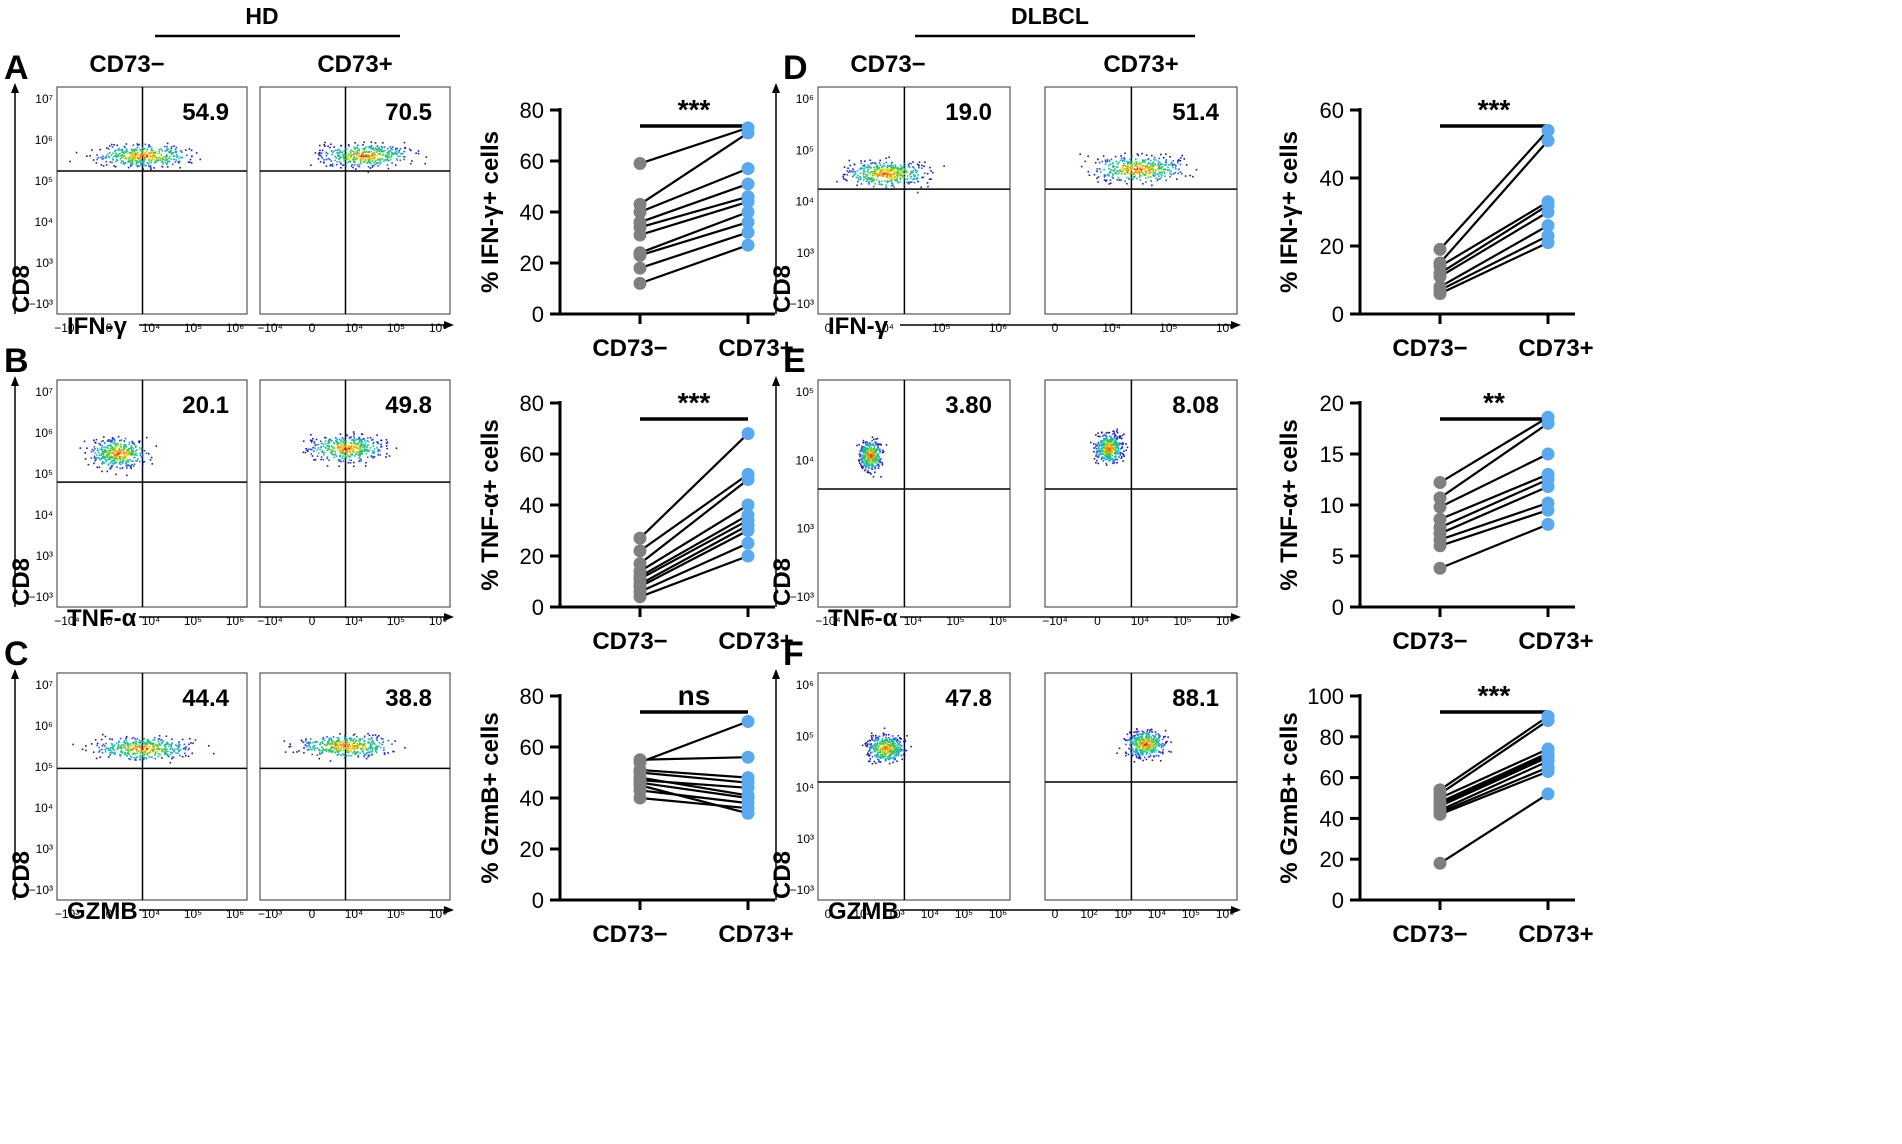 The height and width of the screenshot is (1144, 1902). Describe the element at coordinates (998, 621) in the screenshot. I see `x-tick-label: 10⁶` at that location.